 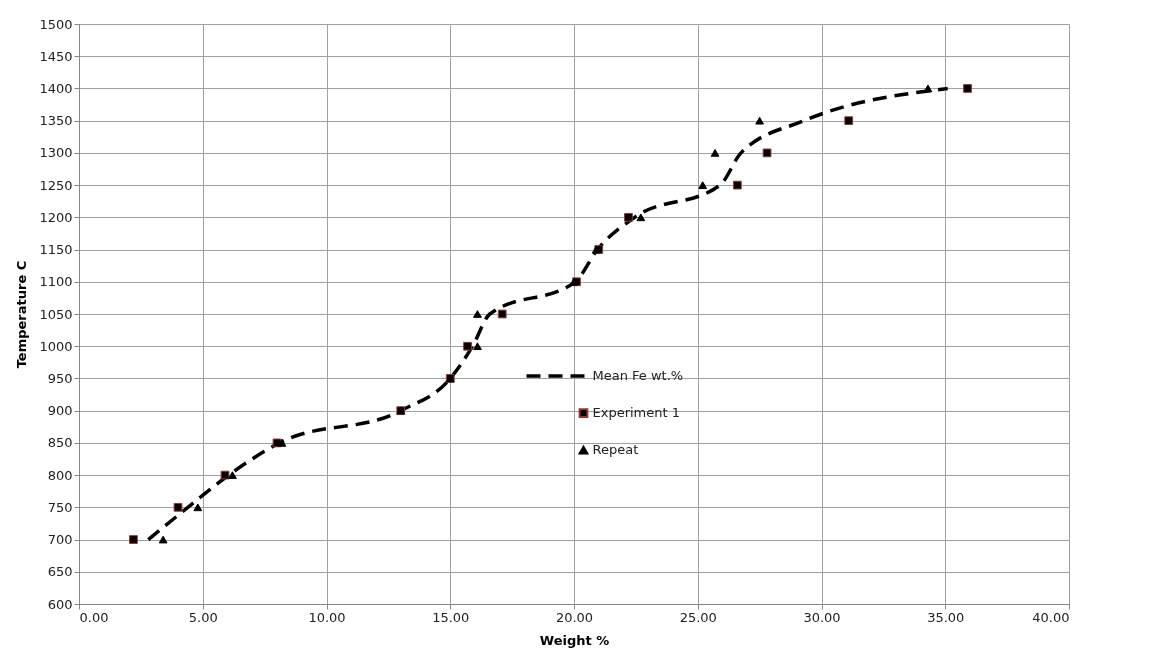 I want to click on y-tick-label: 850, so click(x=60, y=443).